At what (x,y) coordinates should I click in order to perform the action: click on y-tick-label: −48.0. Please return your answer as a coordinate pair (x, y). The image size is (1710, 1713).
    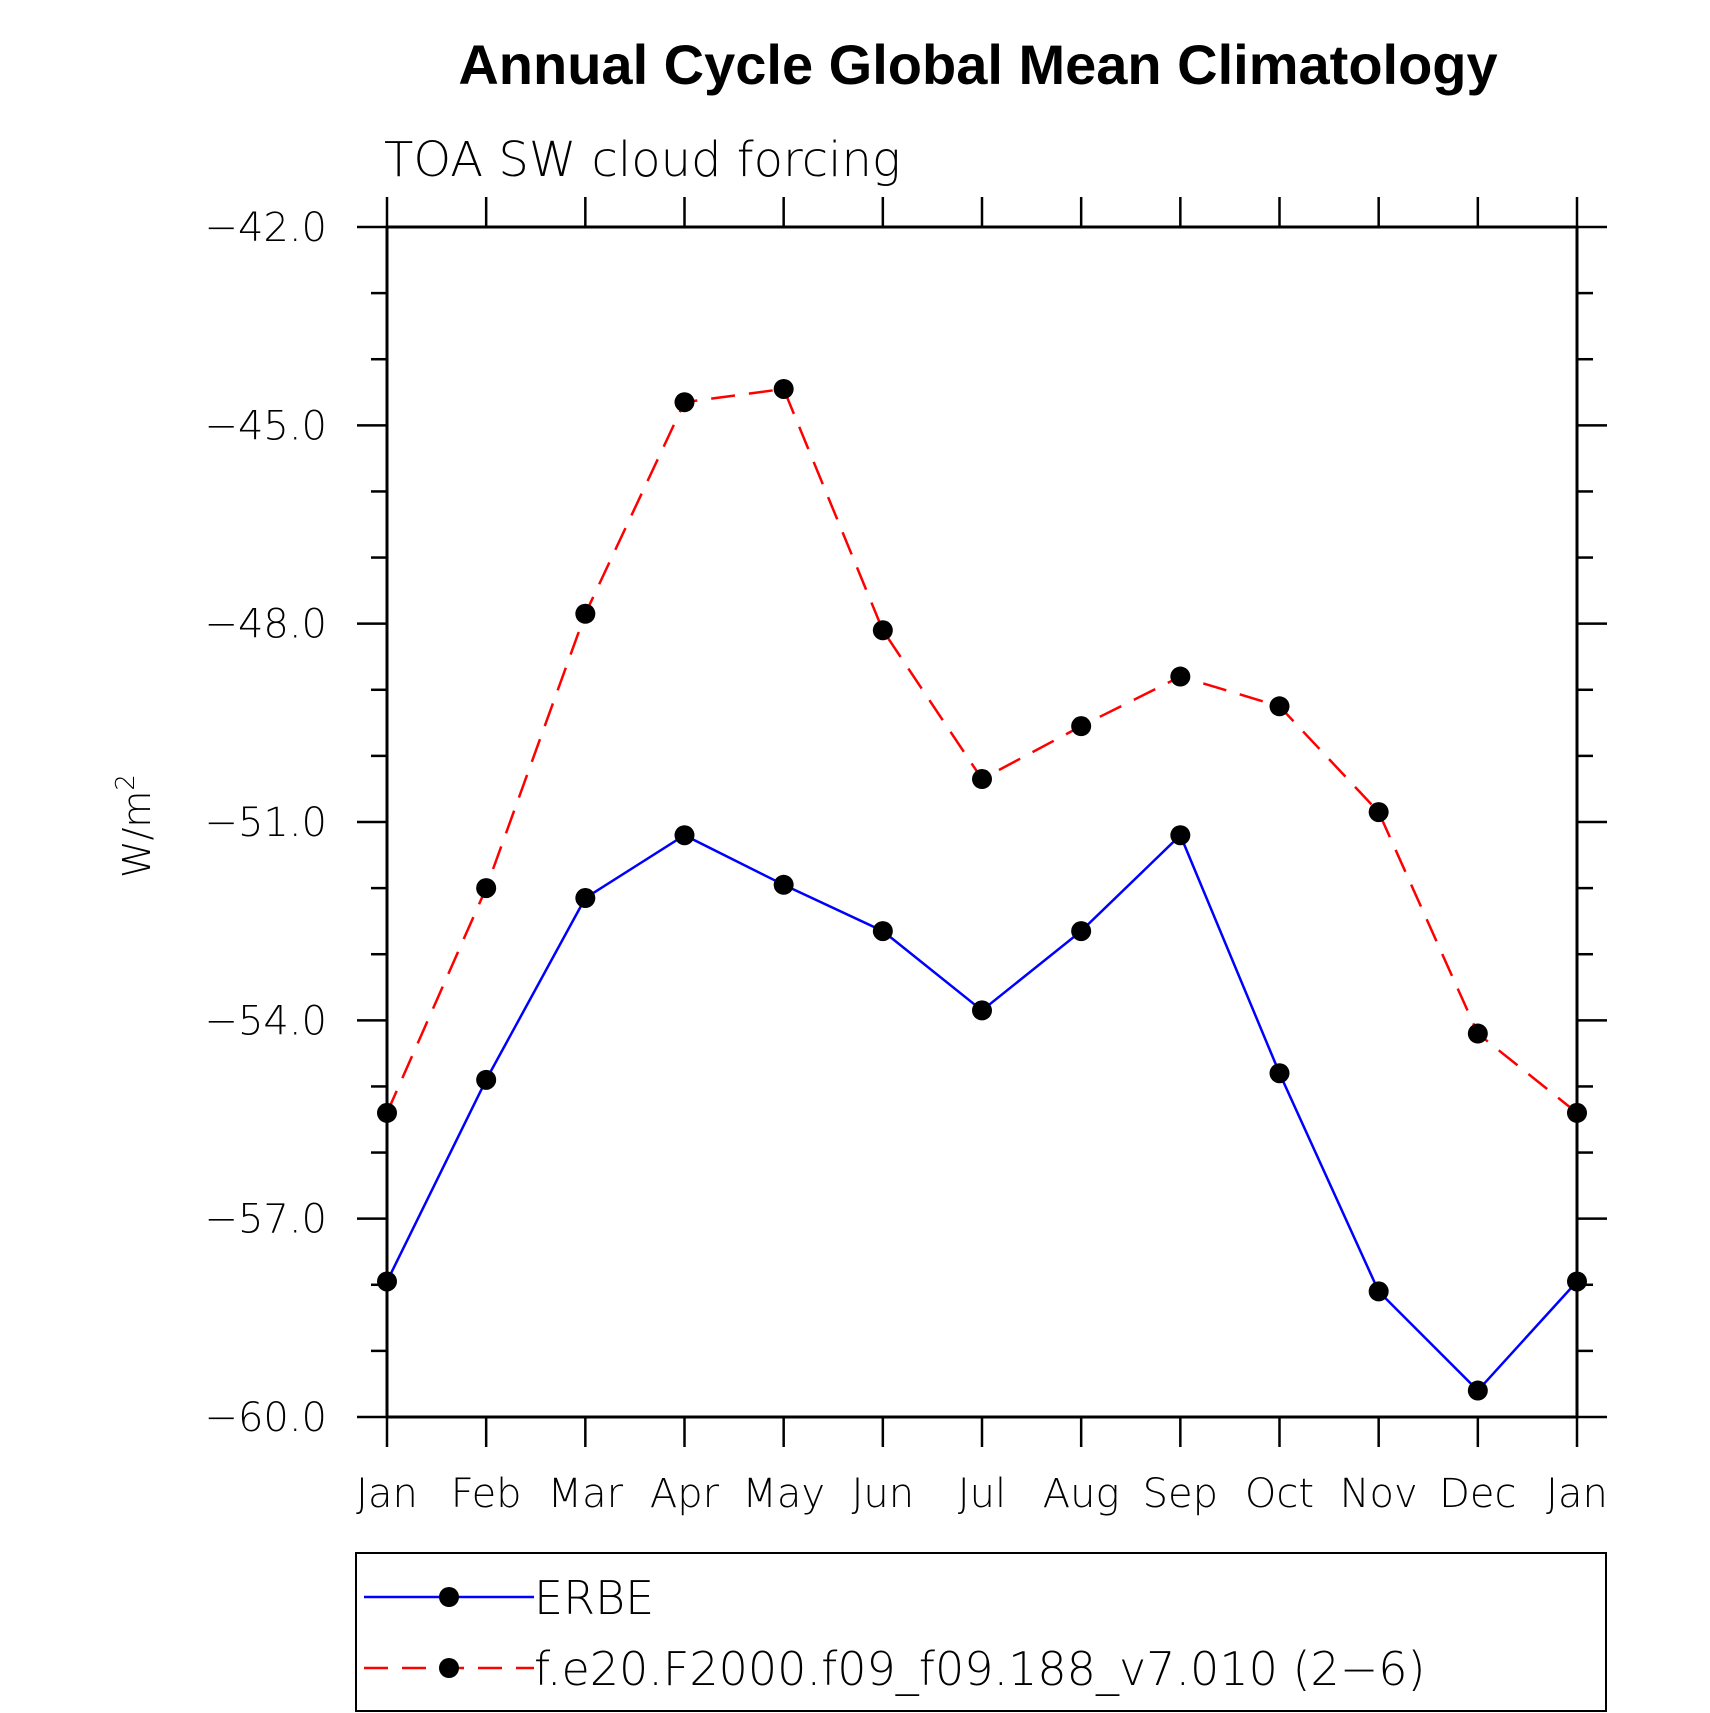
    Looking at the image, I should click on (265, 625).